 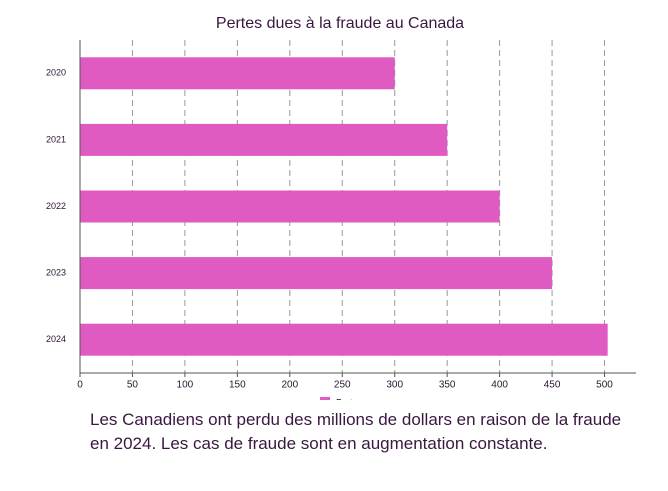 I want to click on y-tick-label: 2023, so click(x=56, y=272).